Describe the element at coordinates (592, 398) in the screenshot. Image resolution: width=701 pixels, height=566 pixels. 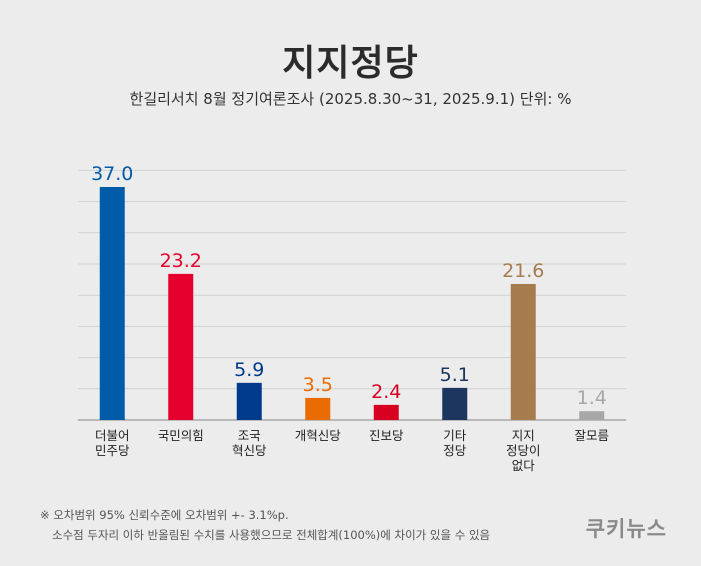
I see `value-label: 1.4` at that location.